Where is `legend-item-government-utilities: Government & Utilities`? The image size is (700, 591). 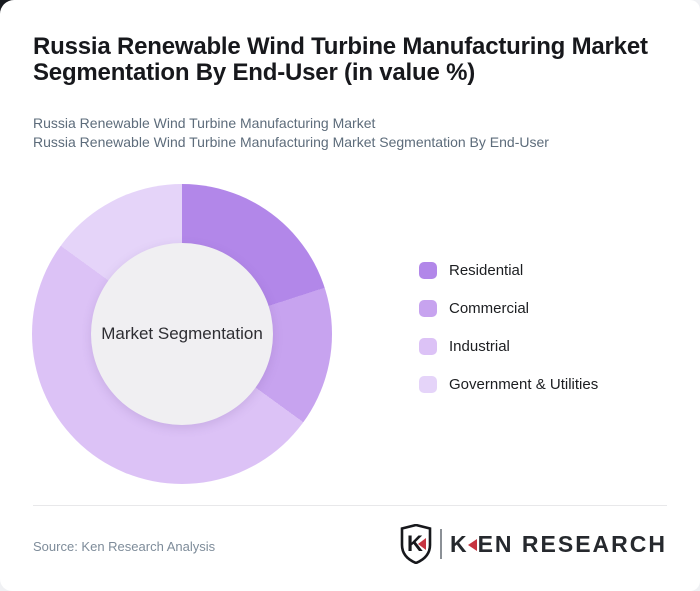
legend-item-government-utilities: Government & Utilities is located at coordinates (508, 384).